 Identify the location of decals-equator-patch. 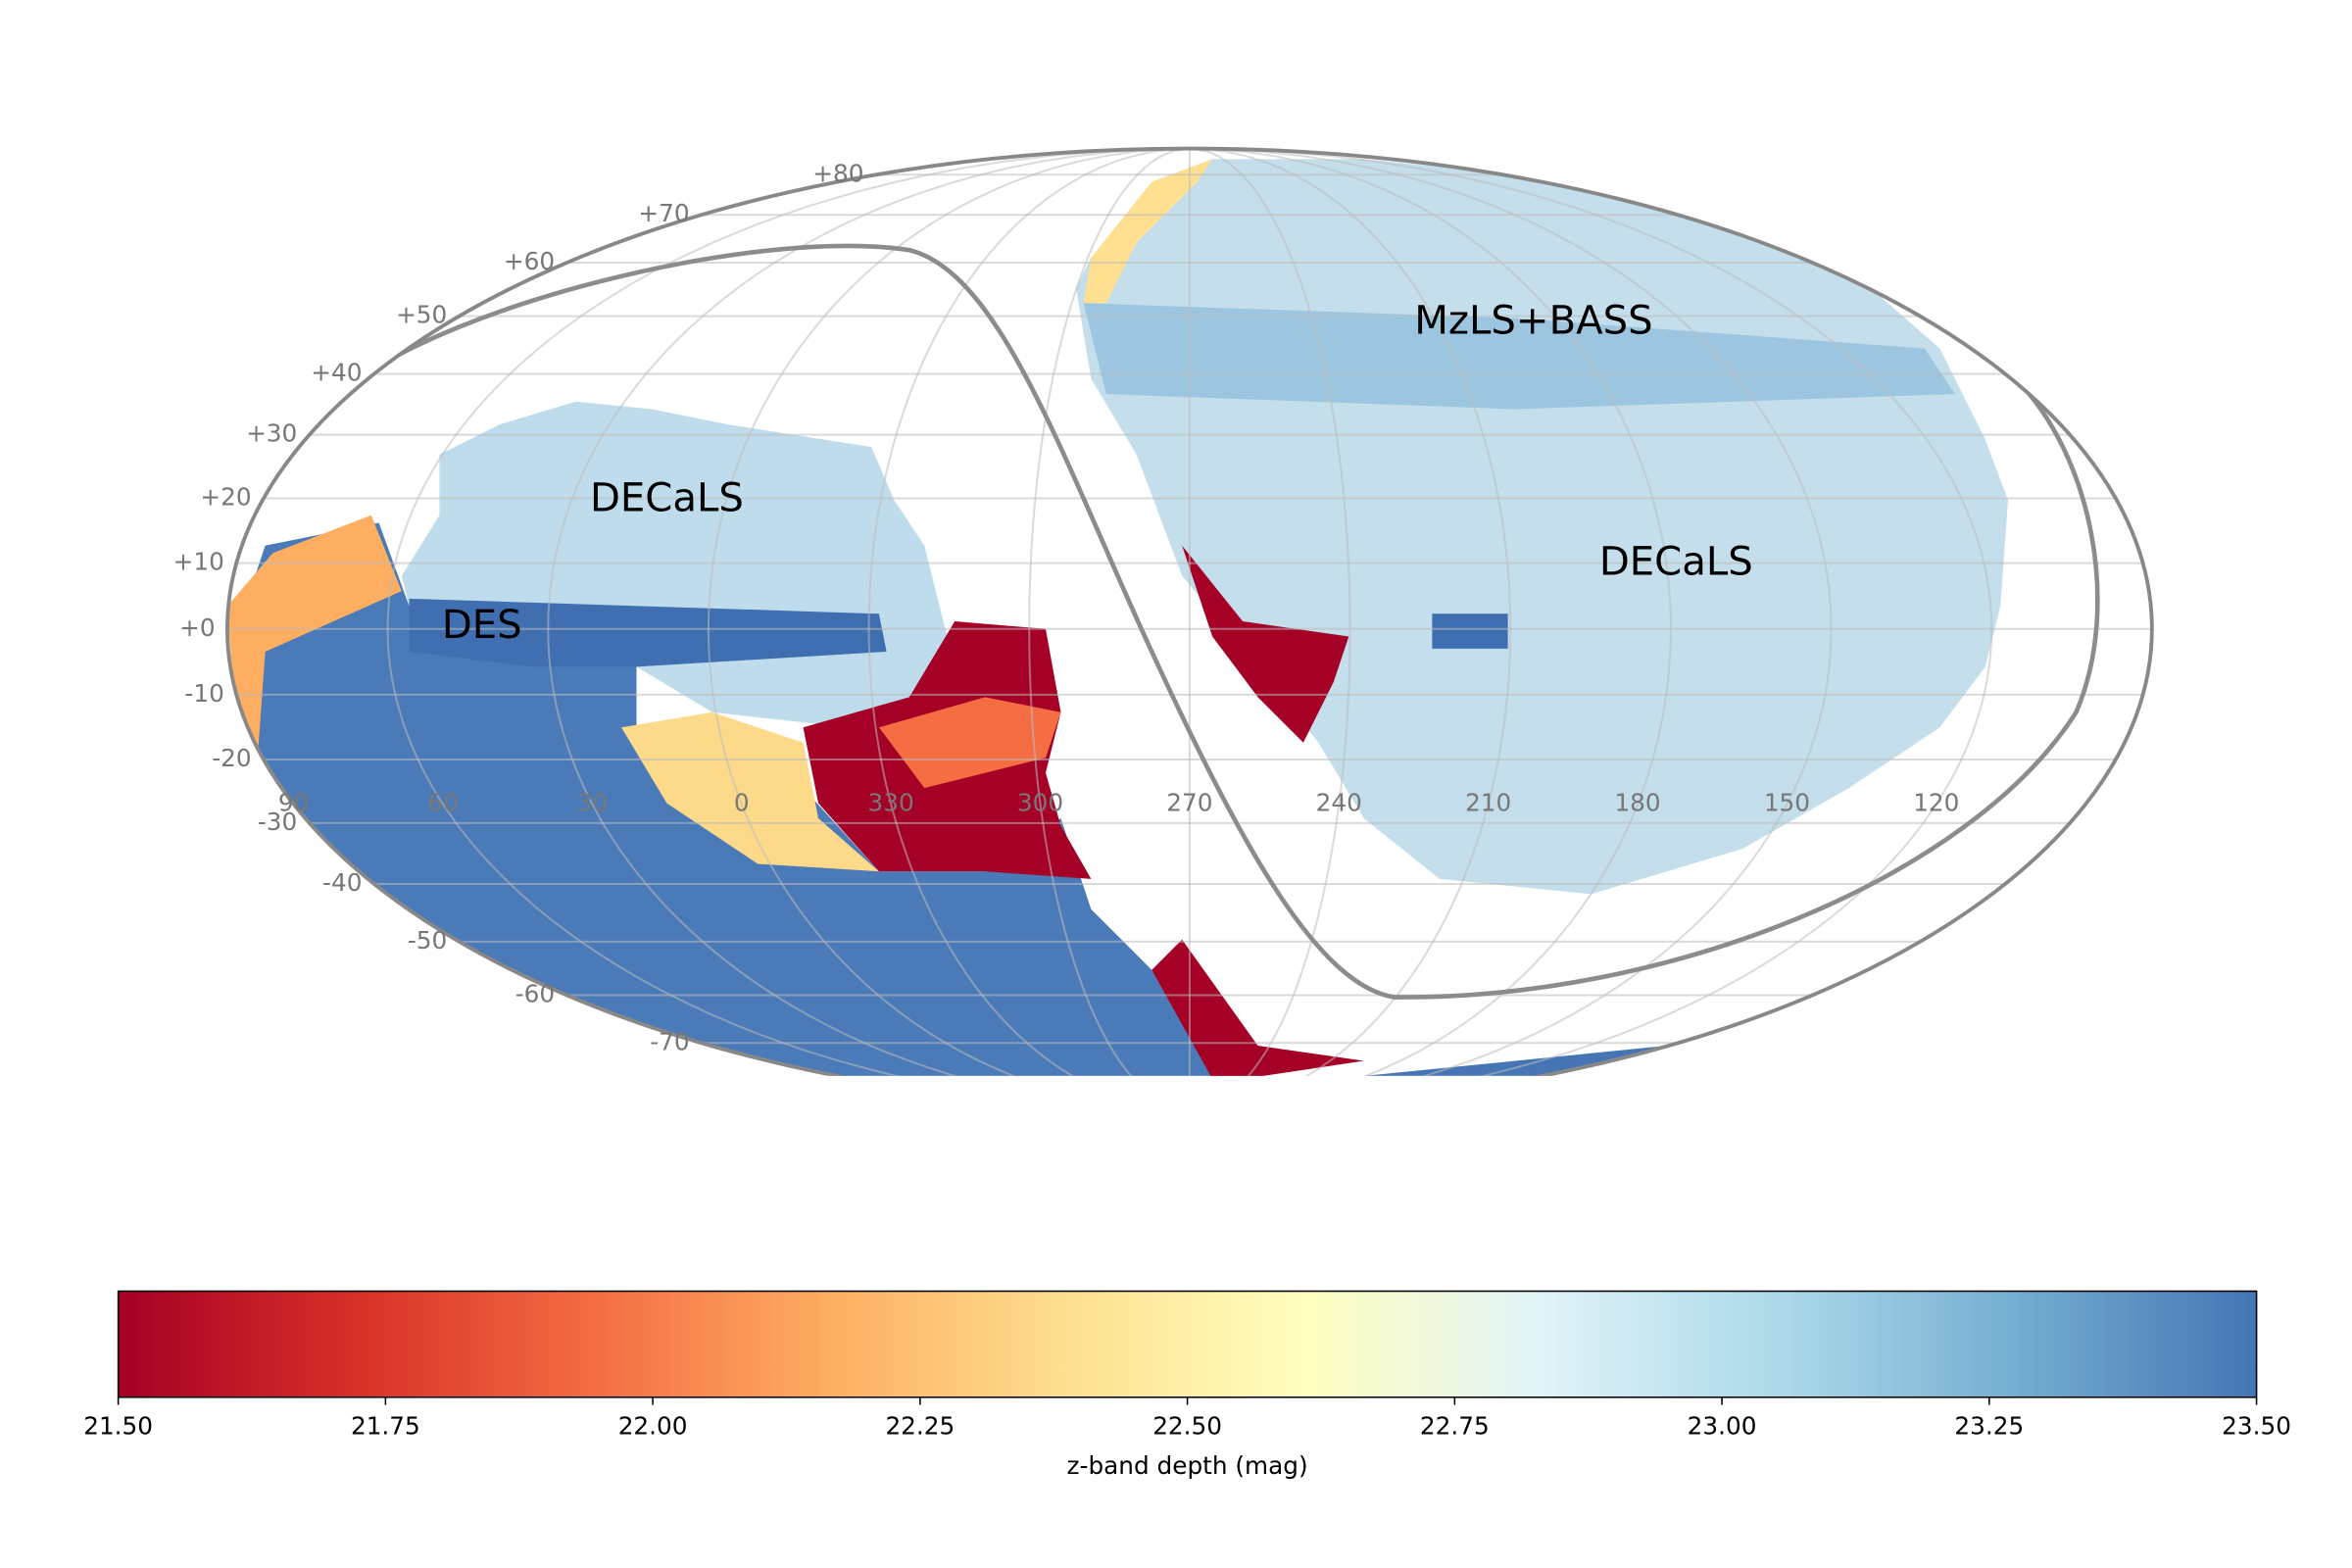
(1470, 631).